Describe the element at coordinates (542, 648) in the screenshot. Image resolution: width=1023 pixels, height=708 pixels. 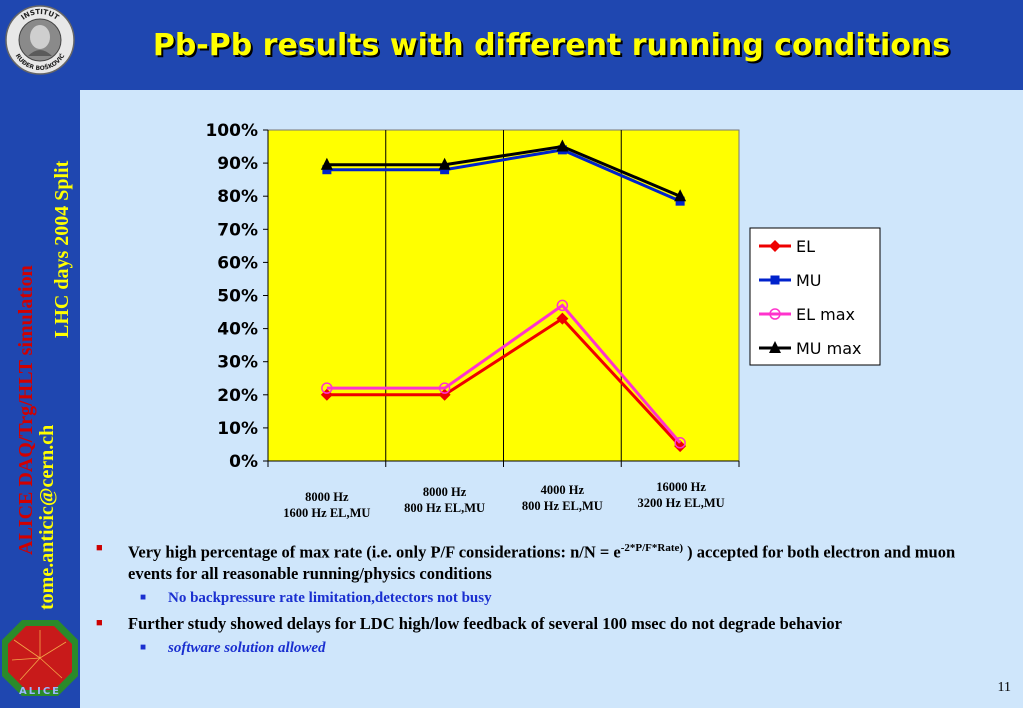
I see `sub-bullet-item: ■ software solution allowed` at that location.